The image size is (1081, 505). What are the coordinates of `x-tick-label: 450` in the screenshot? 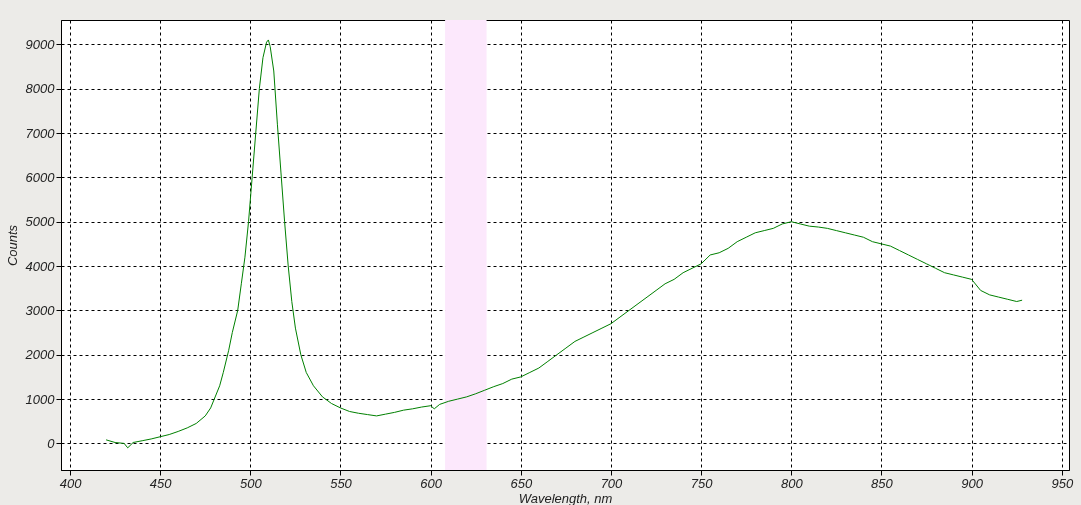 It's located at (161, 483).